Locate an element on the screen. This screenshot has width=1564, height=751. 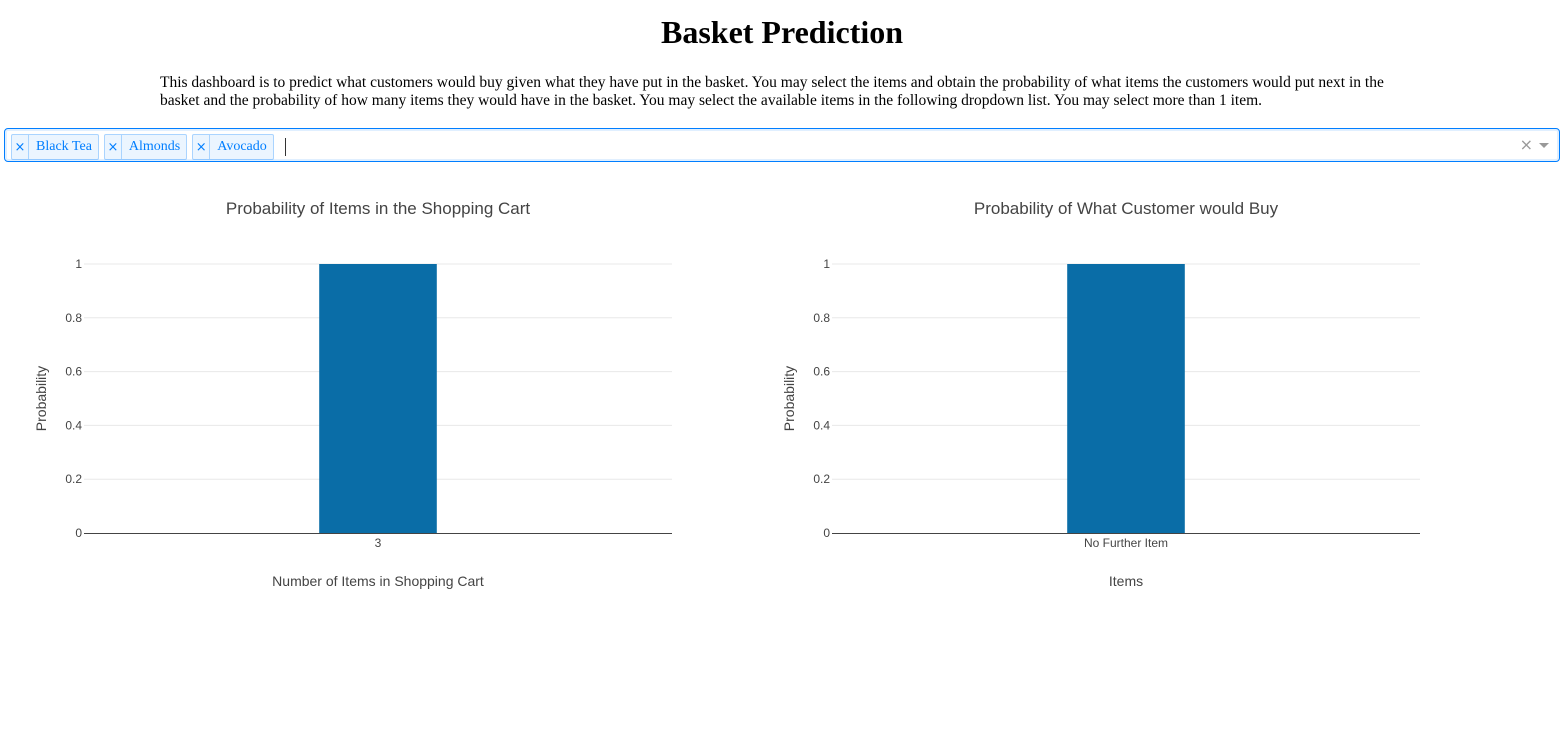
item-multiselect-dropdown: × Black Tea × Almonds × Avocado × is located at coordinates (782, 145).